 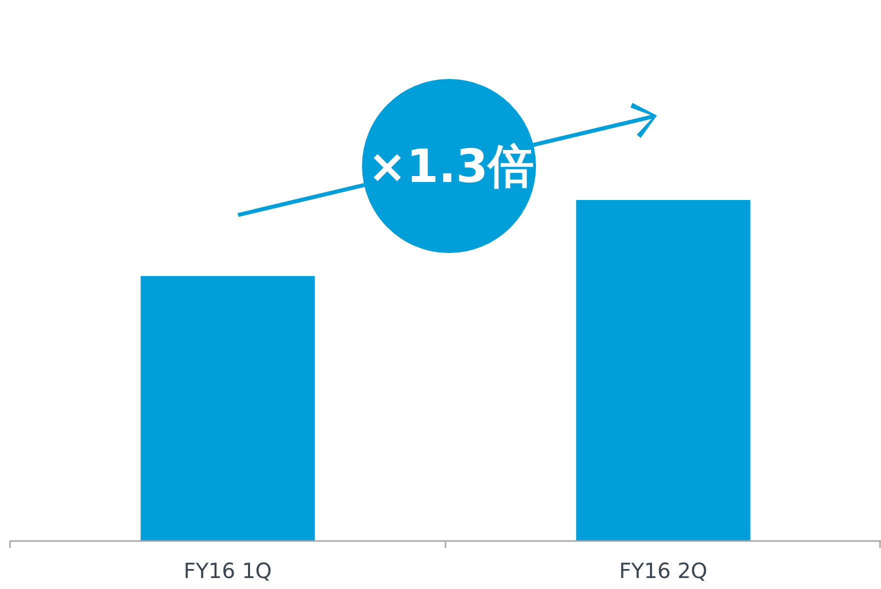 What do you see at coordinates (228, 571) in the screenshot?
I see `x-tick-label: FY16 1Q` at bounding box center [228, 571].